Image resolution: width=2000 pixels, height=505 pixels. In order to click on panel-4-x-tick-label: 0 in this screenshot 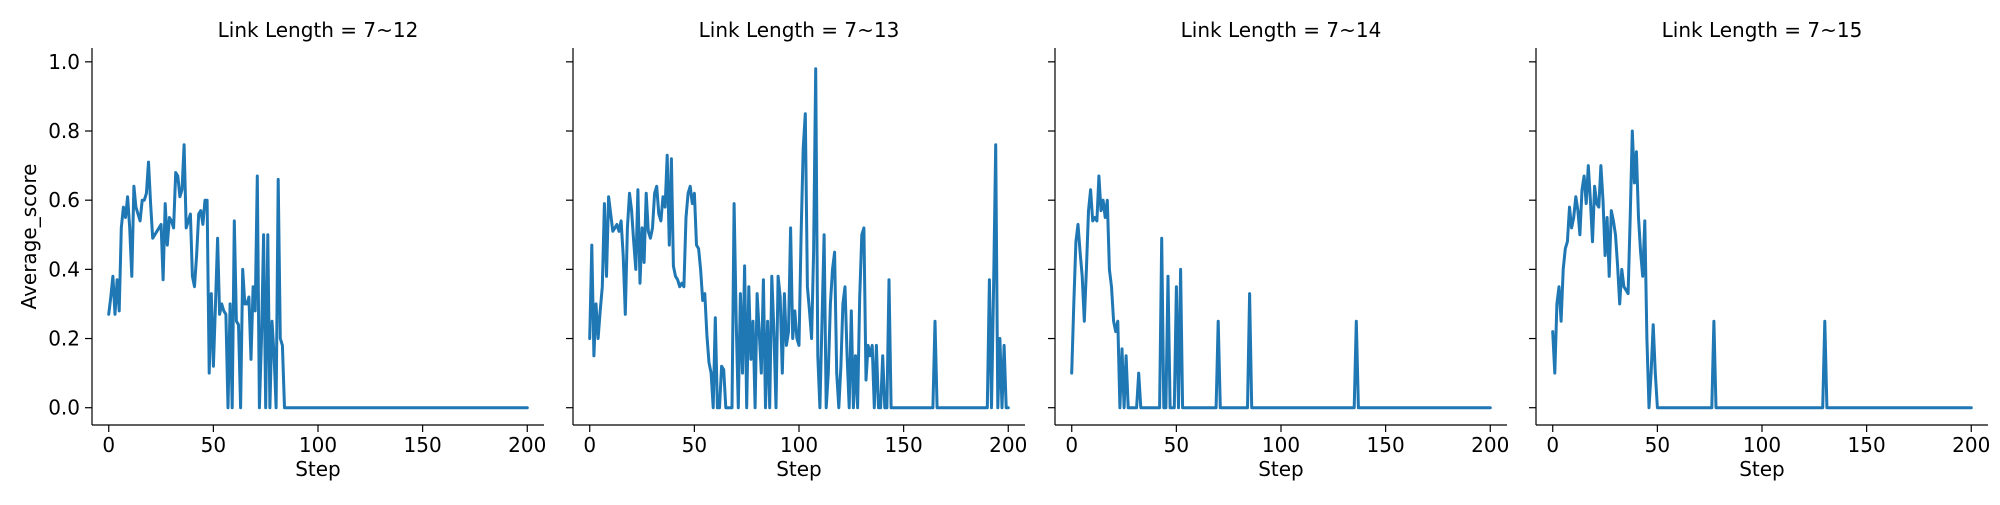, I will do `click(1552, 445)`.